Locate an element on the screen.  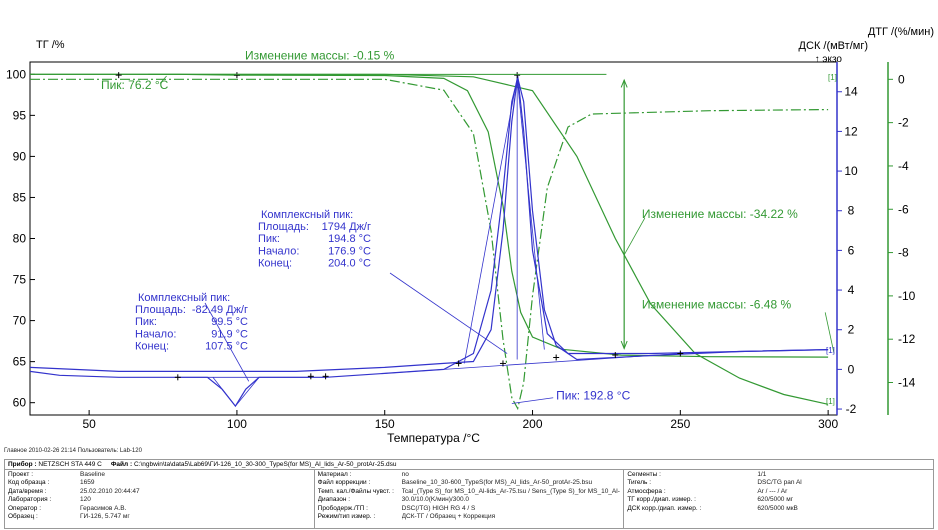
info-value: 25.02.2010 20:44:47 is located at coordinates (110, 491).